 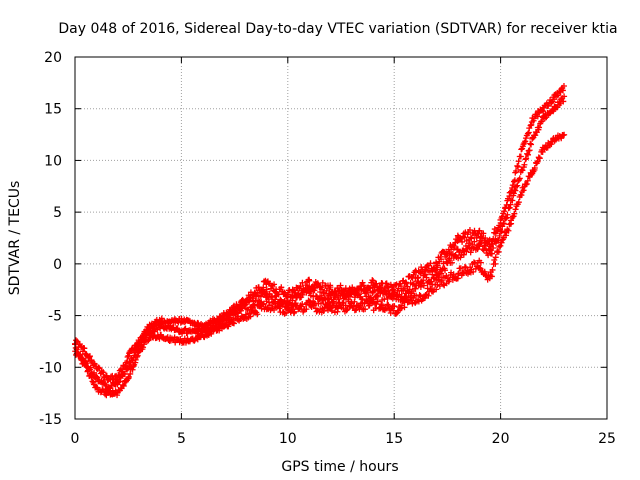 I want to click on x-tick-label: 15, so click(x=394, y=439).